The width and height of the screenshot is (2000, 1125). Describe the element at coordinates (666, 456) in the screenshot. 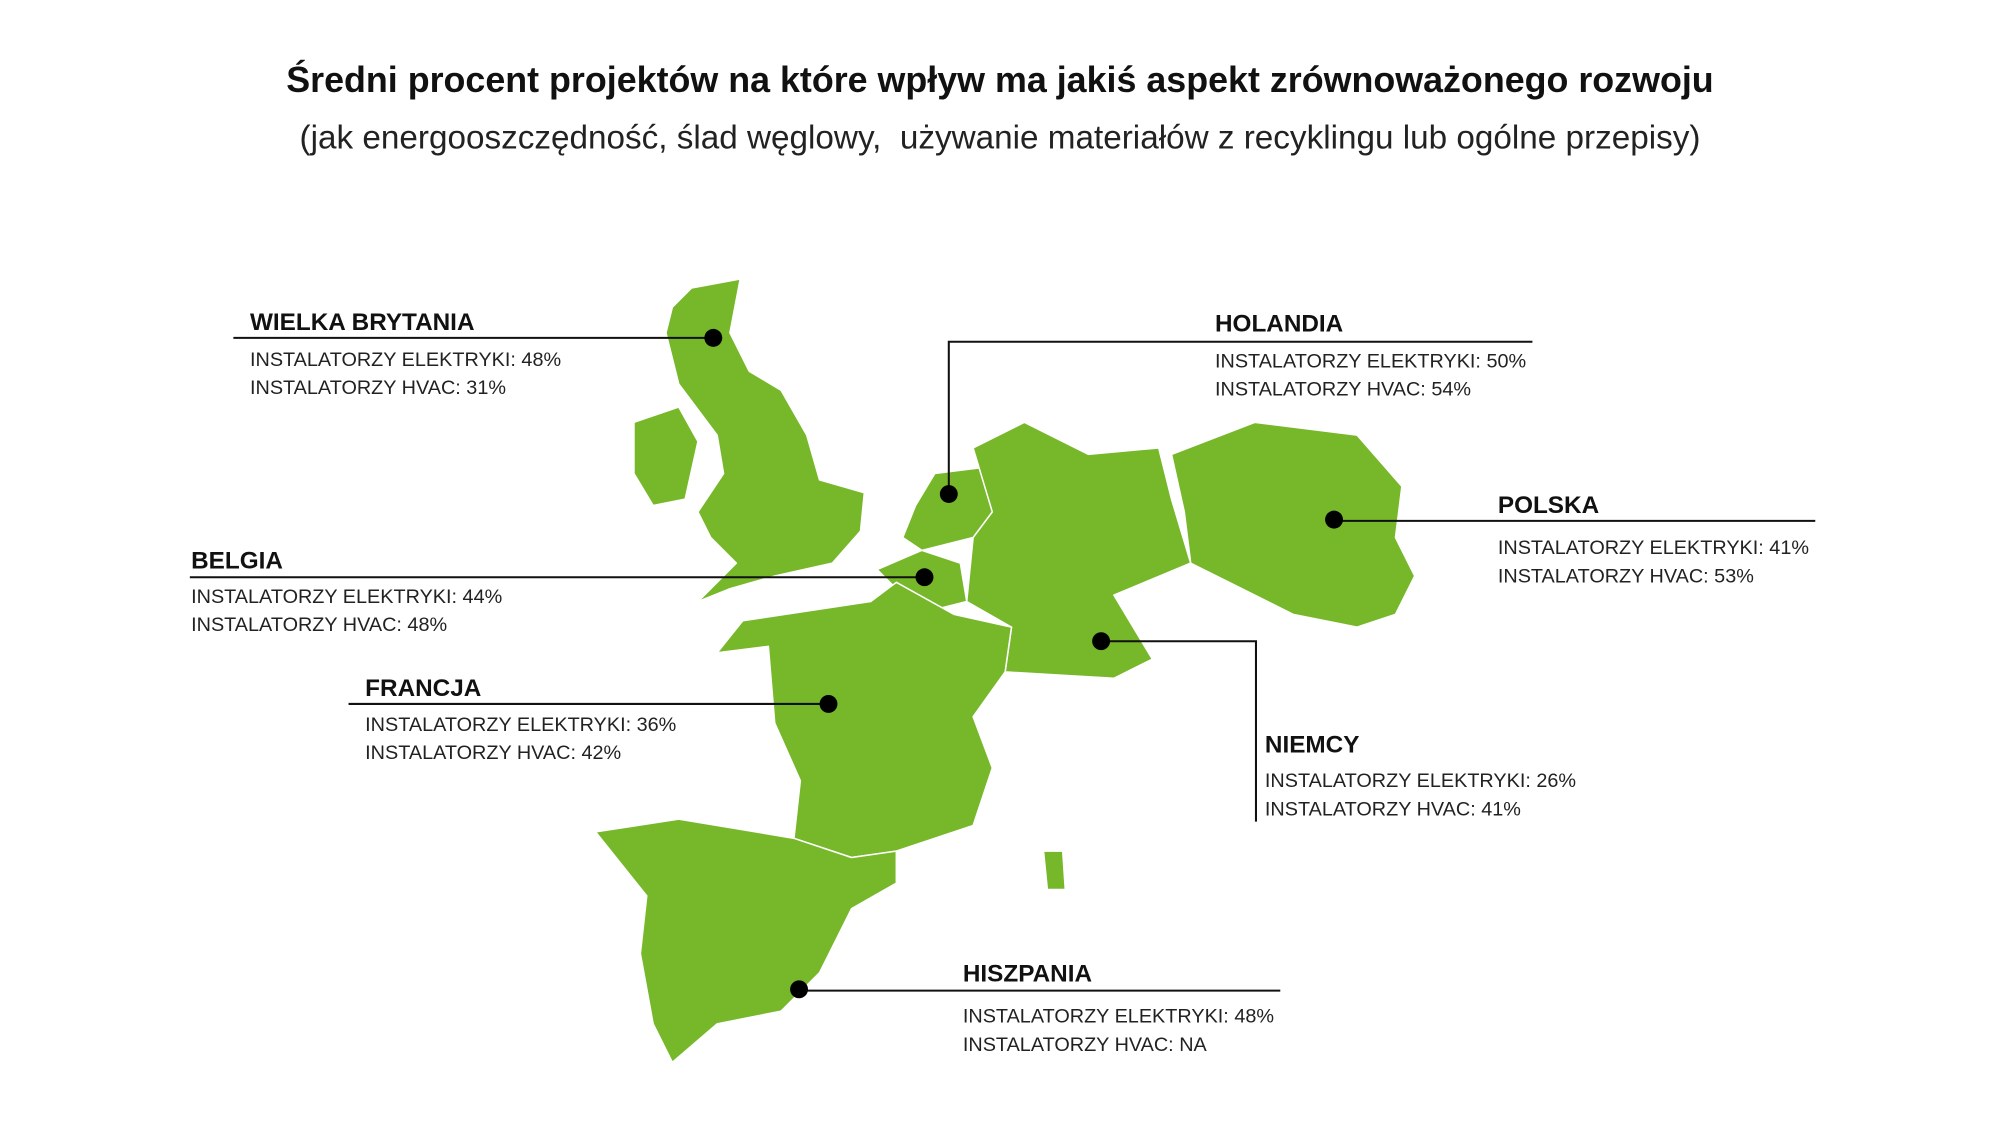

I see `ireland` at that location.